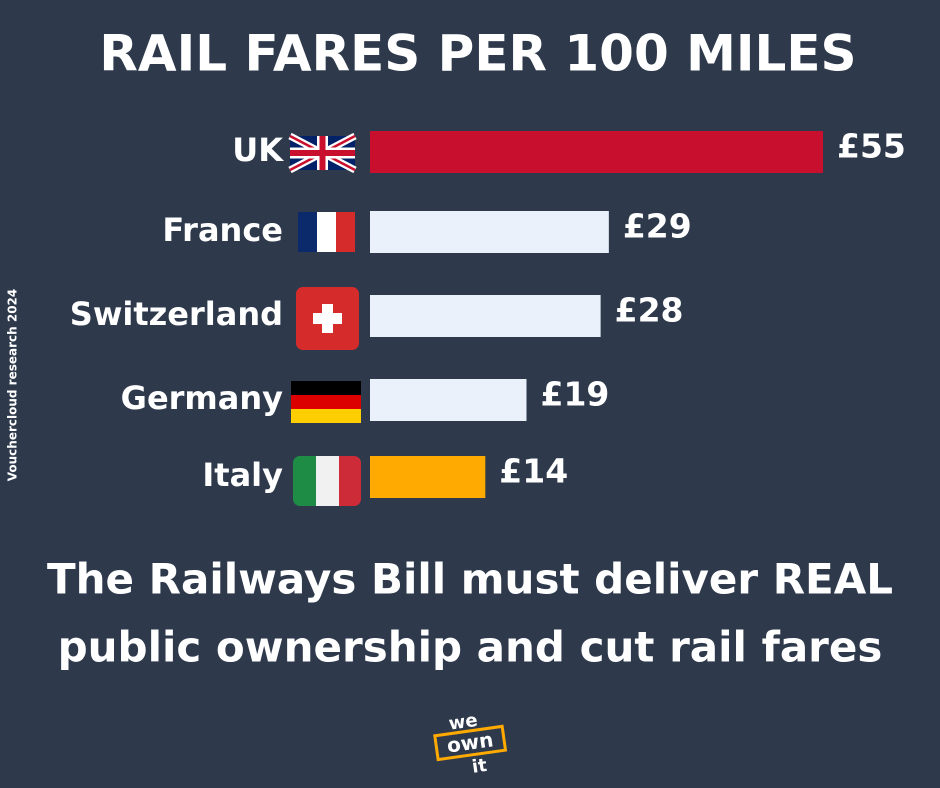 The width and height of the screenshot is (940, 788). Describe the element at coordinates (327, 481) in the screenshot. I see `flag-italy` at that location.